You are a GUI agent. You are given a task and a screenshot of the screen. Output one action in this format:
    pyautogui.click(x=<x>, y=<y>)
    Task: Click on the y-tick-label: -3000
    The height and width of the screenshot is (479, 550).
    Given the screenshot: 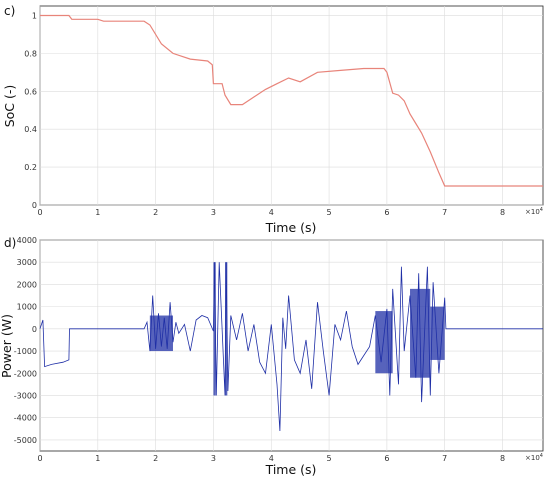 What is the action you would take?
    pyautogui.click(x=25, y=395)
    